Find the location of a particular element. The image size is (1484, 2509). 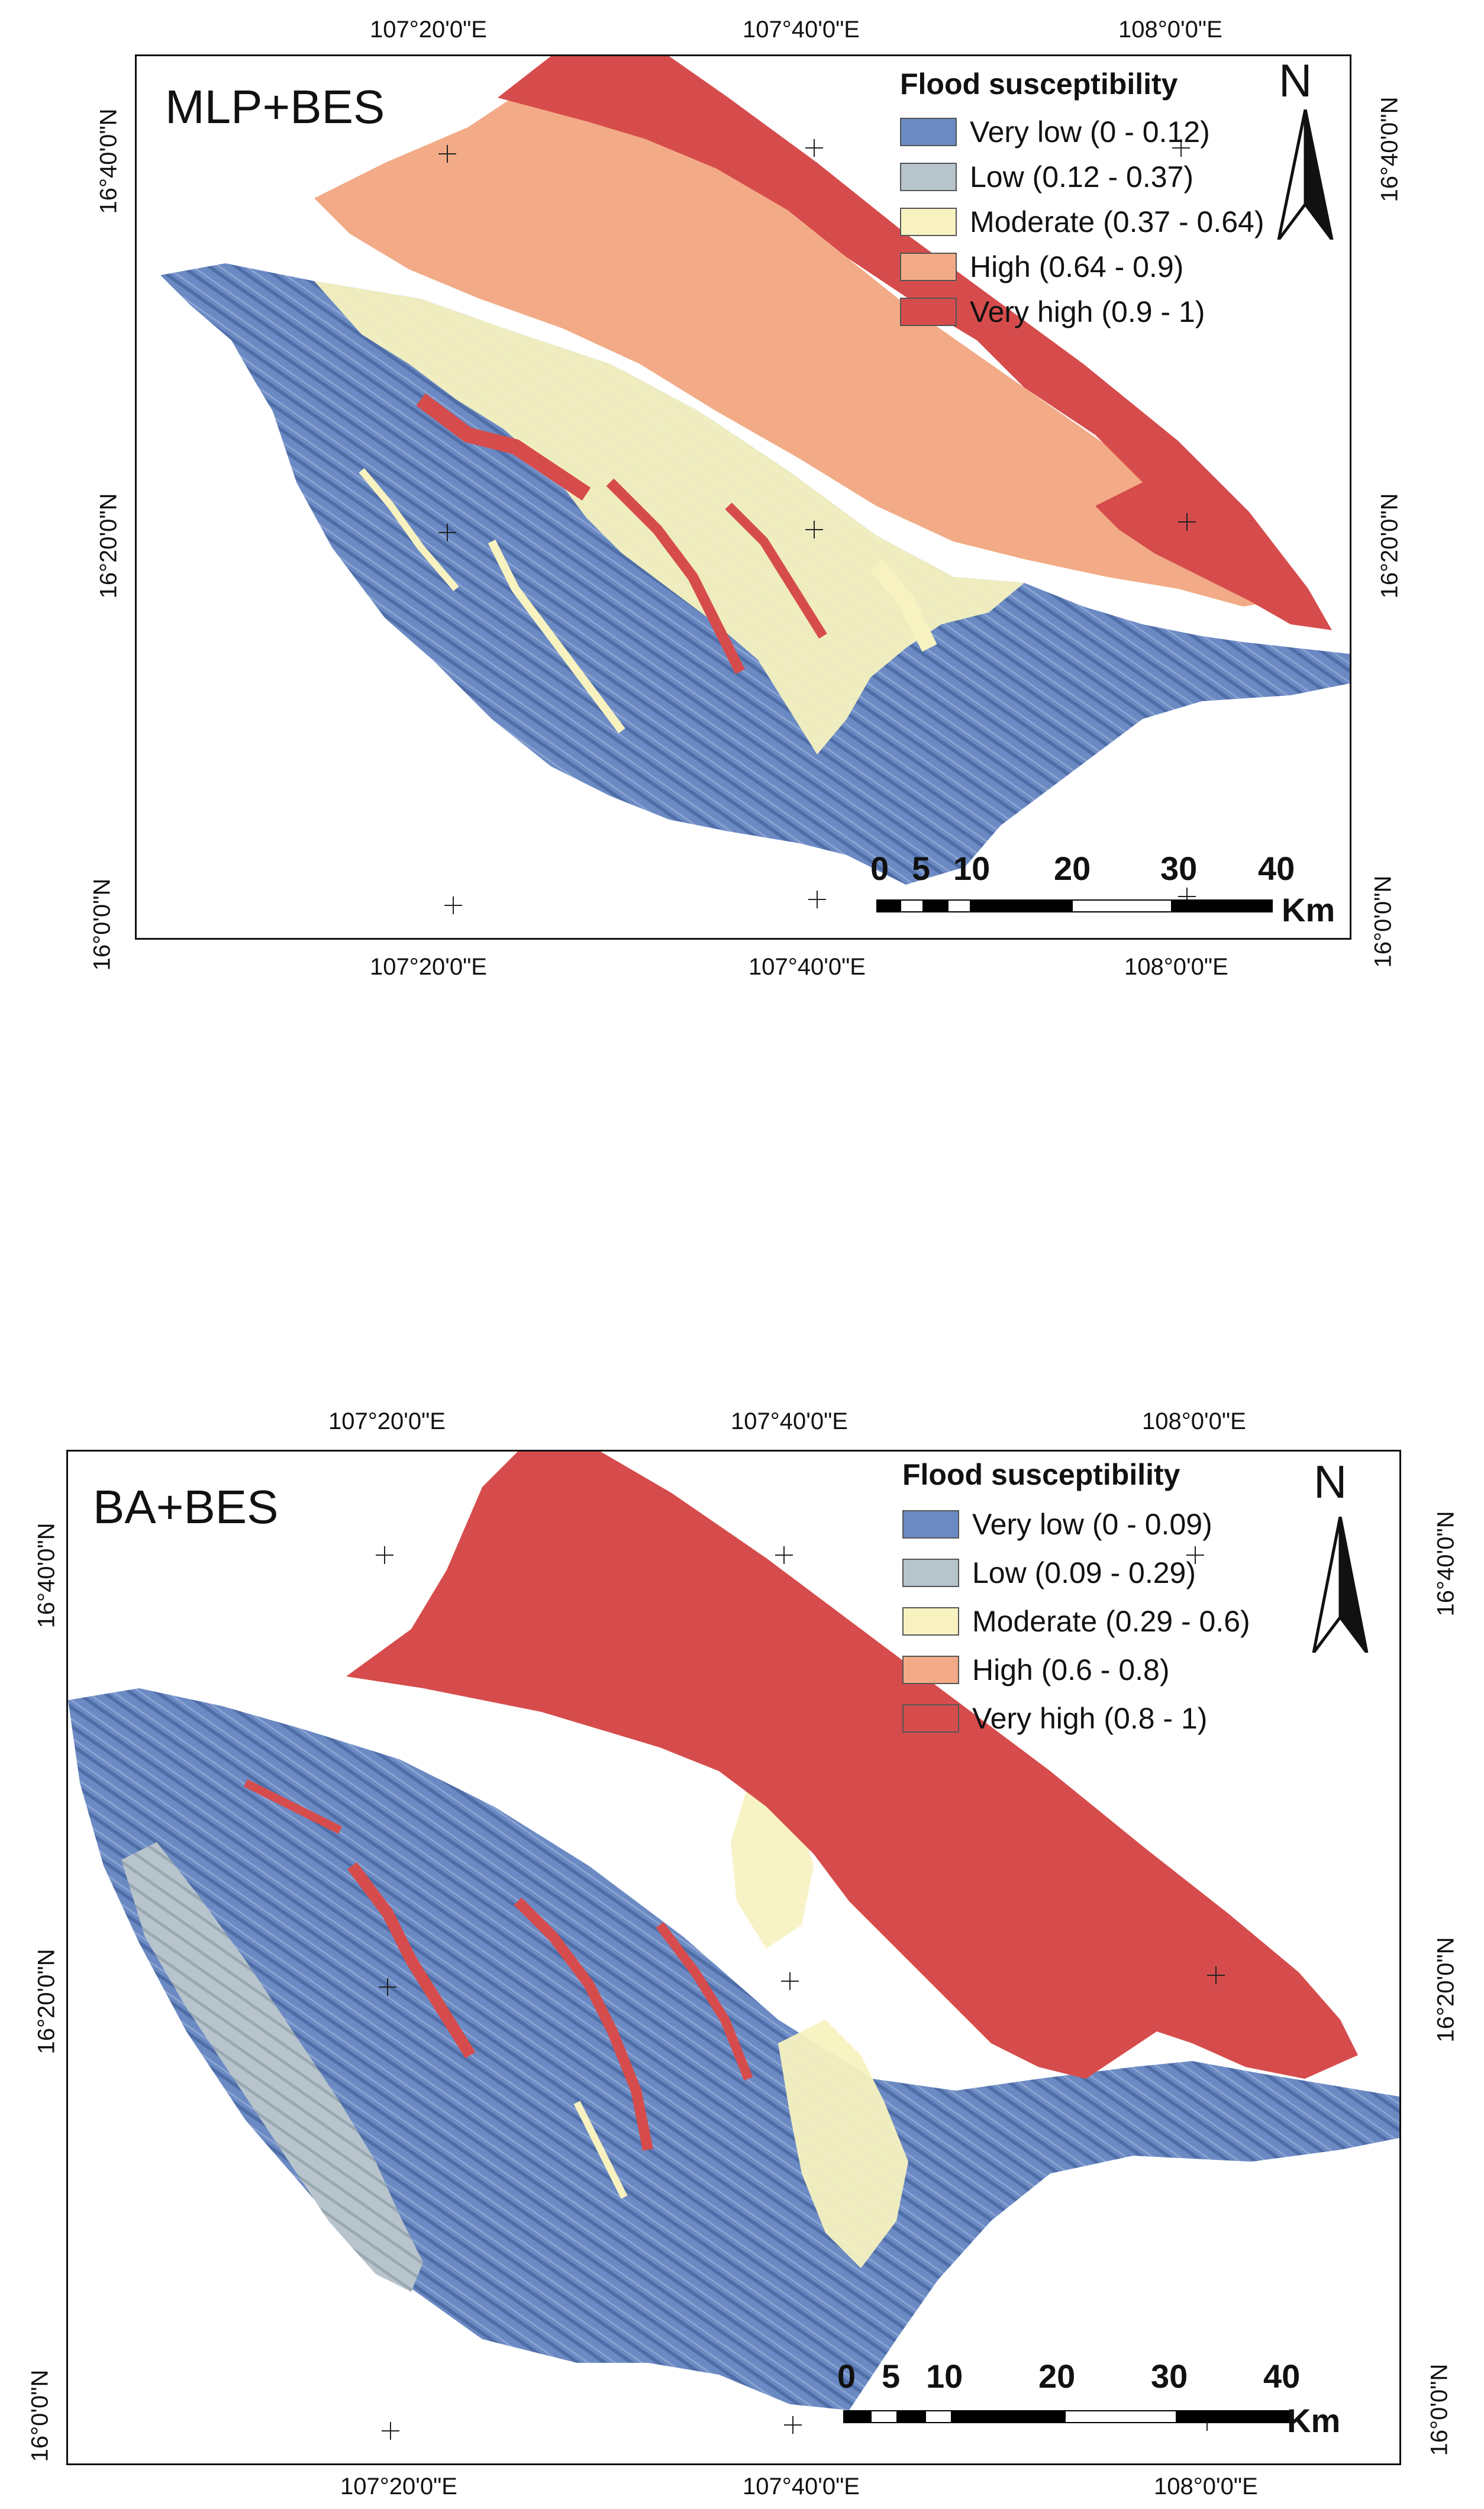

left-lat-label-3: 16°0'0"N is located at coordinates (40, 2415).